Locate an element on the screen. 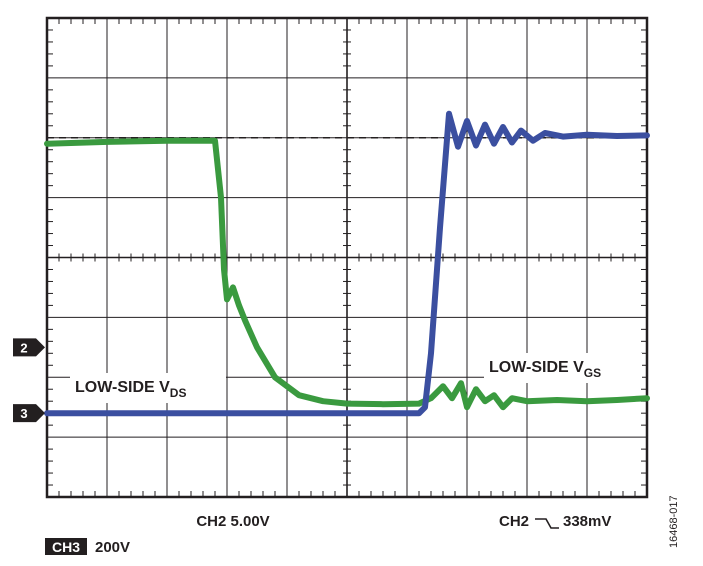 The image size is (703, 566). figure-id: 16468-017 is located at coordinates (674, 521).